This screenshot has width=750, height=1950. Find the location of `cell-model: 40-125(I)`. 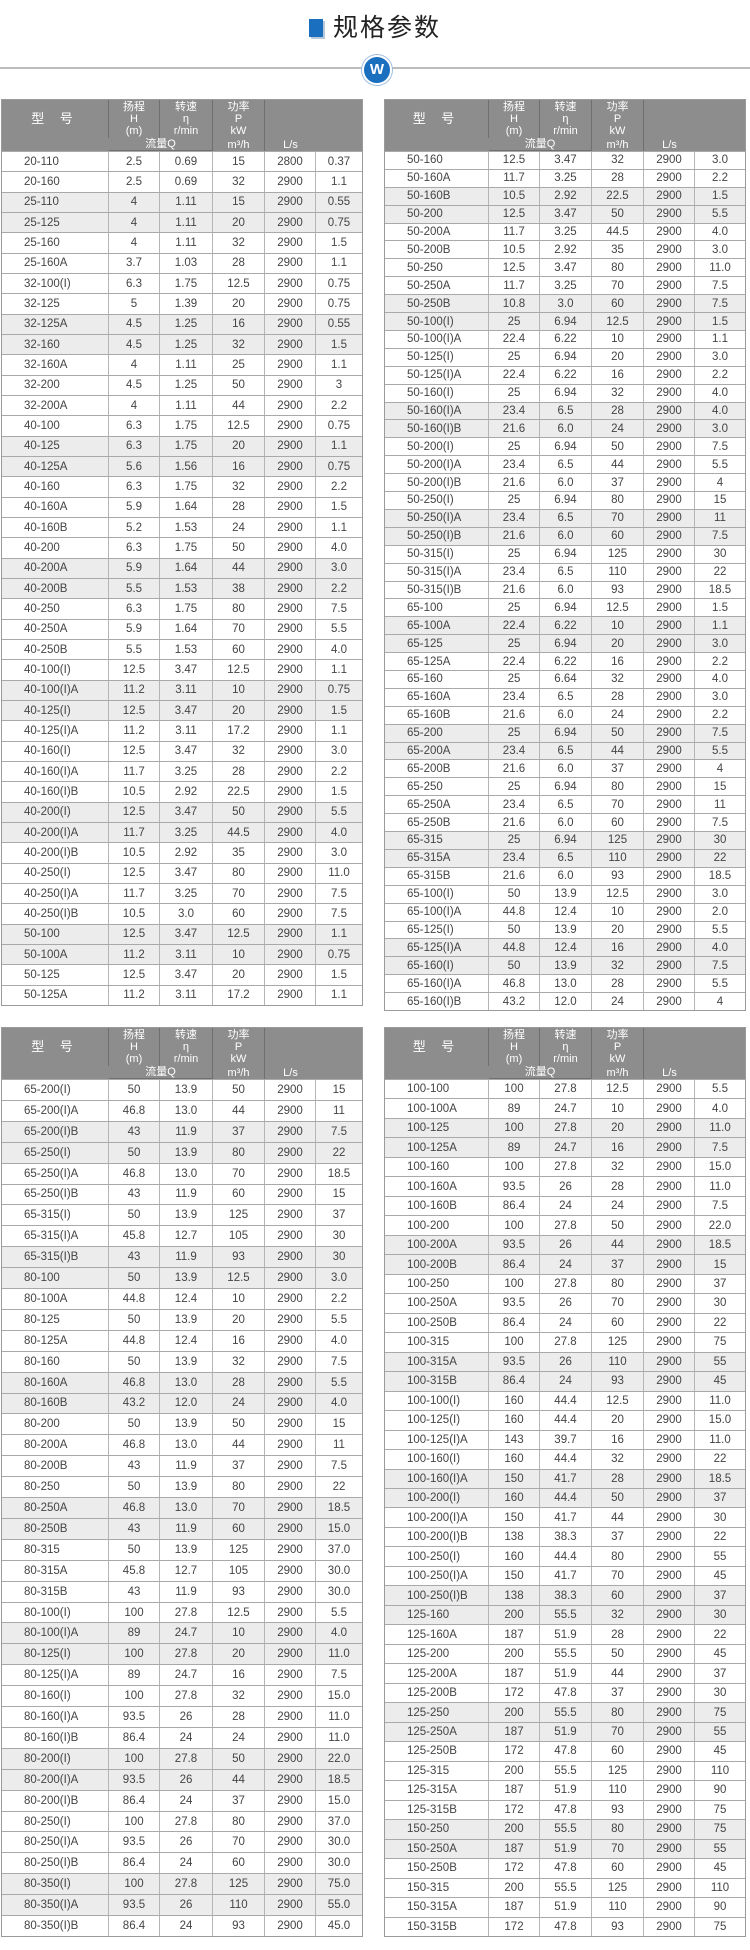

cell-model: 40-125(I) is located at coordinates (55, 711).